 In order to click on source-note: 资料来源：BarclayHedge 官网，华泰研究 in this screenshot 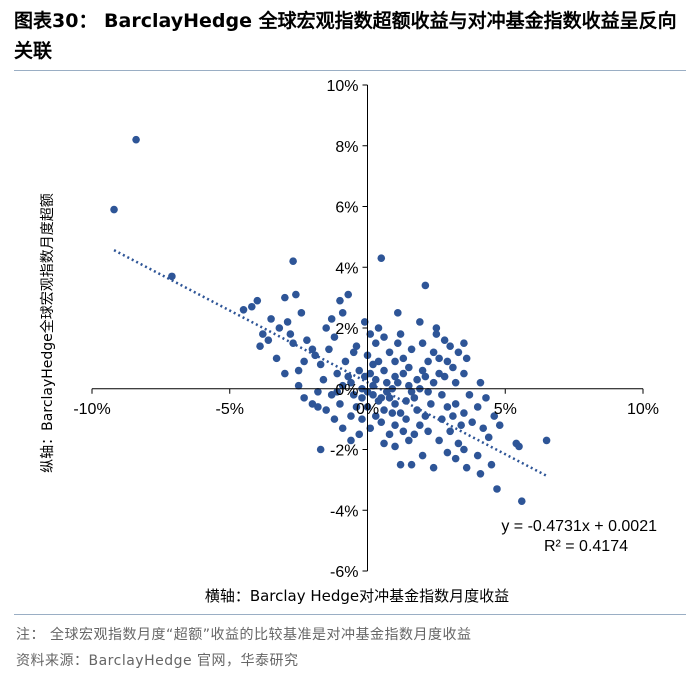, I will do `click(157, 661)`.